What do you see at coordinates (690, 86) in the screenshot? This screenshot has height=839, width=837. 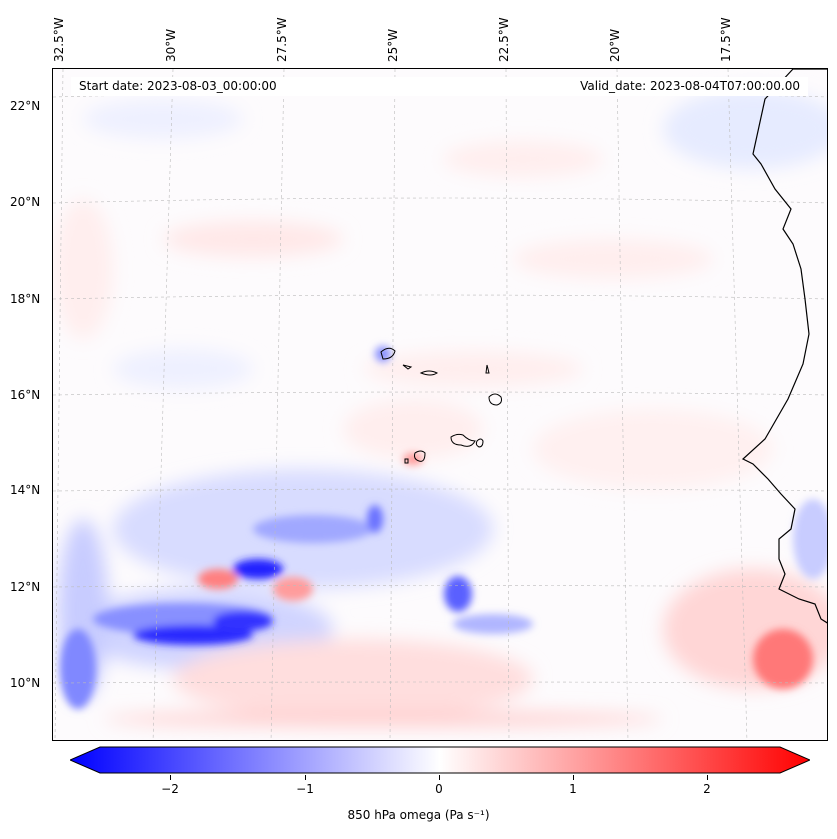 I see `valid-date-label: Valid_date: 2023-08-04T07:00:00.00` at bounding box center [690, 86].